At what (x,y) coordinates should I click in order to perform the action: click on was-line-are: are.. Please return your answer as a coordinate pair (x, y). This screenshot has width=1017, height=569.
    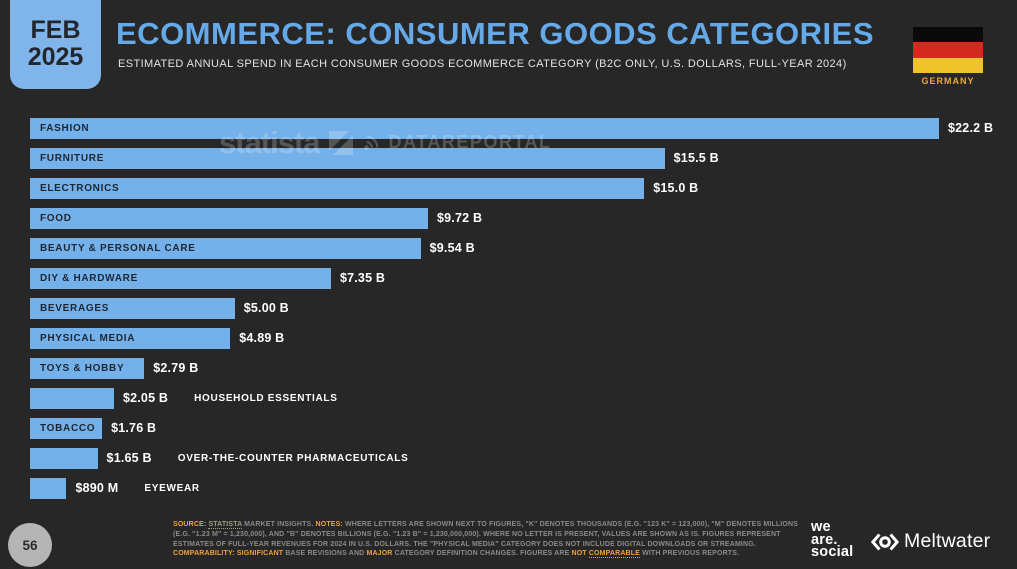
    Looking at the image, I should click on (824, 539).